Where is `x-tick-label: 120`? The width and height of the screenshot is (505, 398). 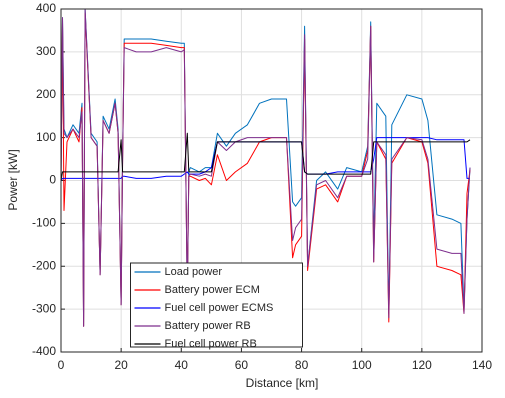 x-tick-label: 120 is located at coordinates (422, 365).